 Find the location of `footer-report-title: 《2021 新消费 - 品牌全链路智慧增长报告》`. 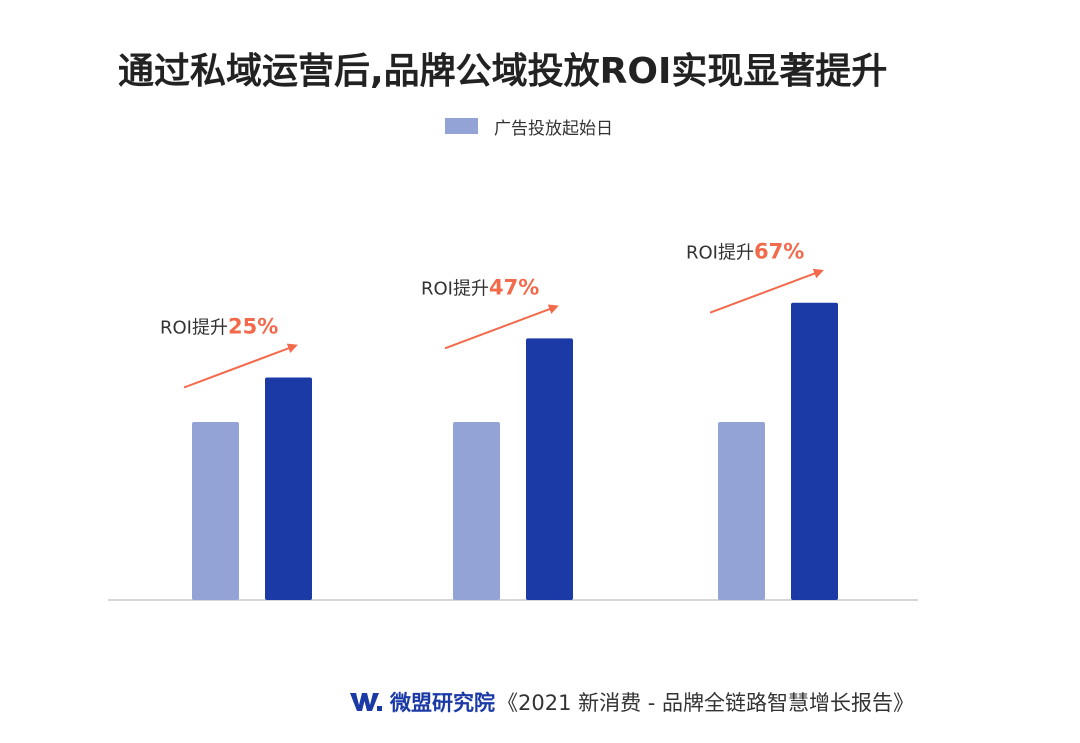

footer-report-title: 《2021 新消费 - 品牌全链路智慧增长报告》 is located at coordinates (706, 703).